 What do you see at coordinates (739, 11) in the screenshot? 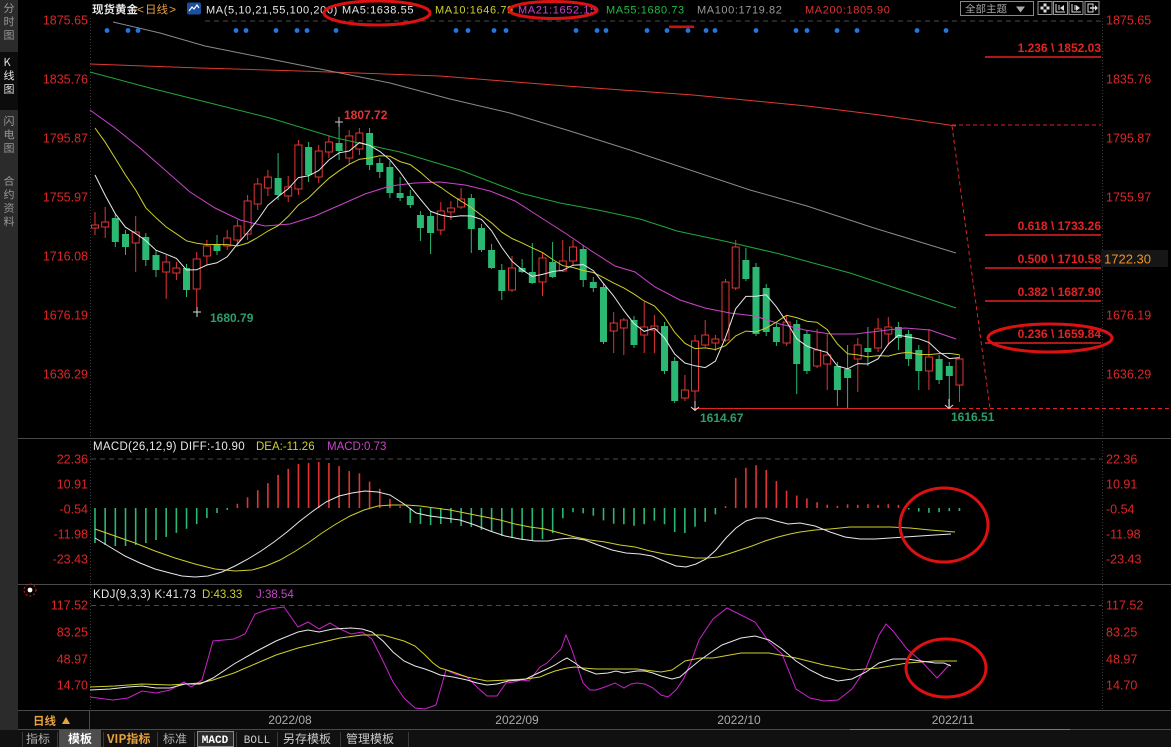
I see `svg-text: MA100:1719.82` at bounding box center [739, 11].